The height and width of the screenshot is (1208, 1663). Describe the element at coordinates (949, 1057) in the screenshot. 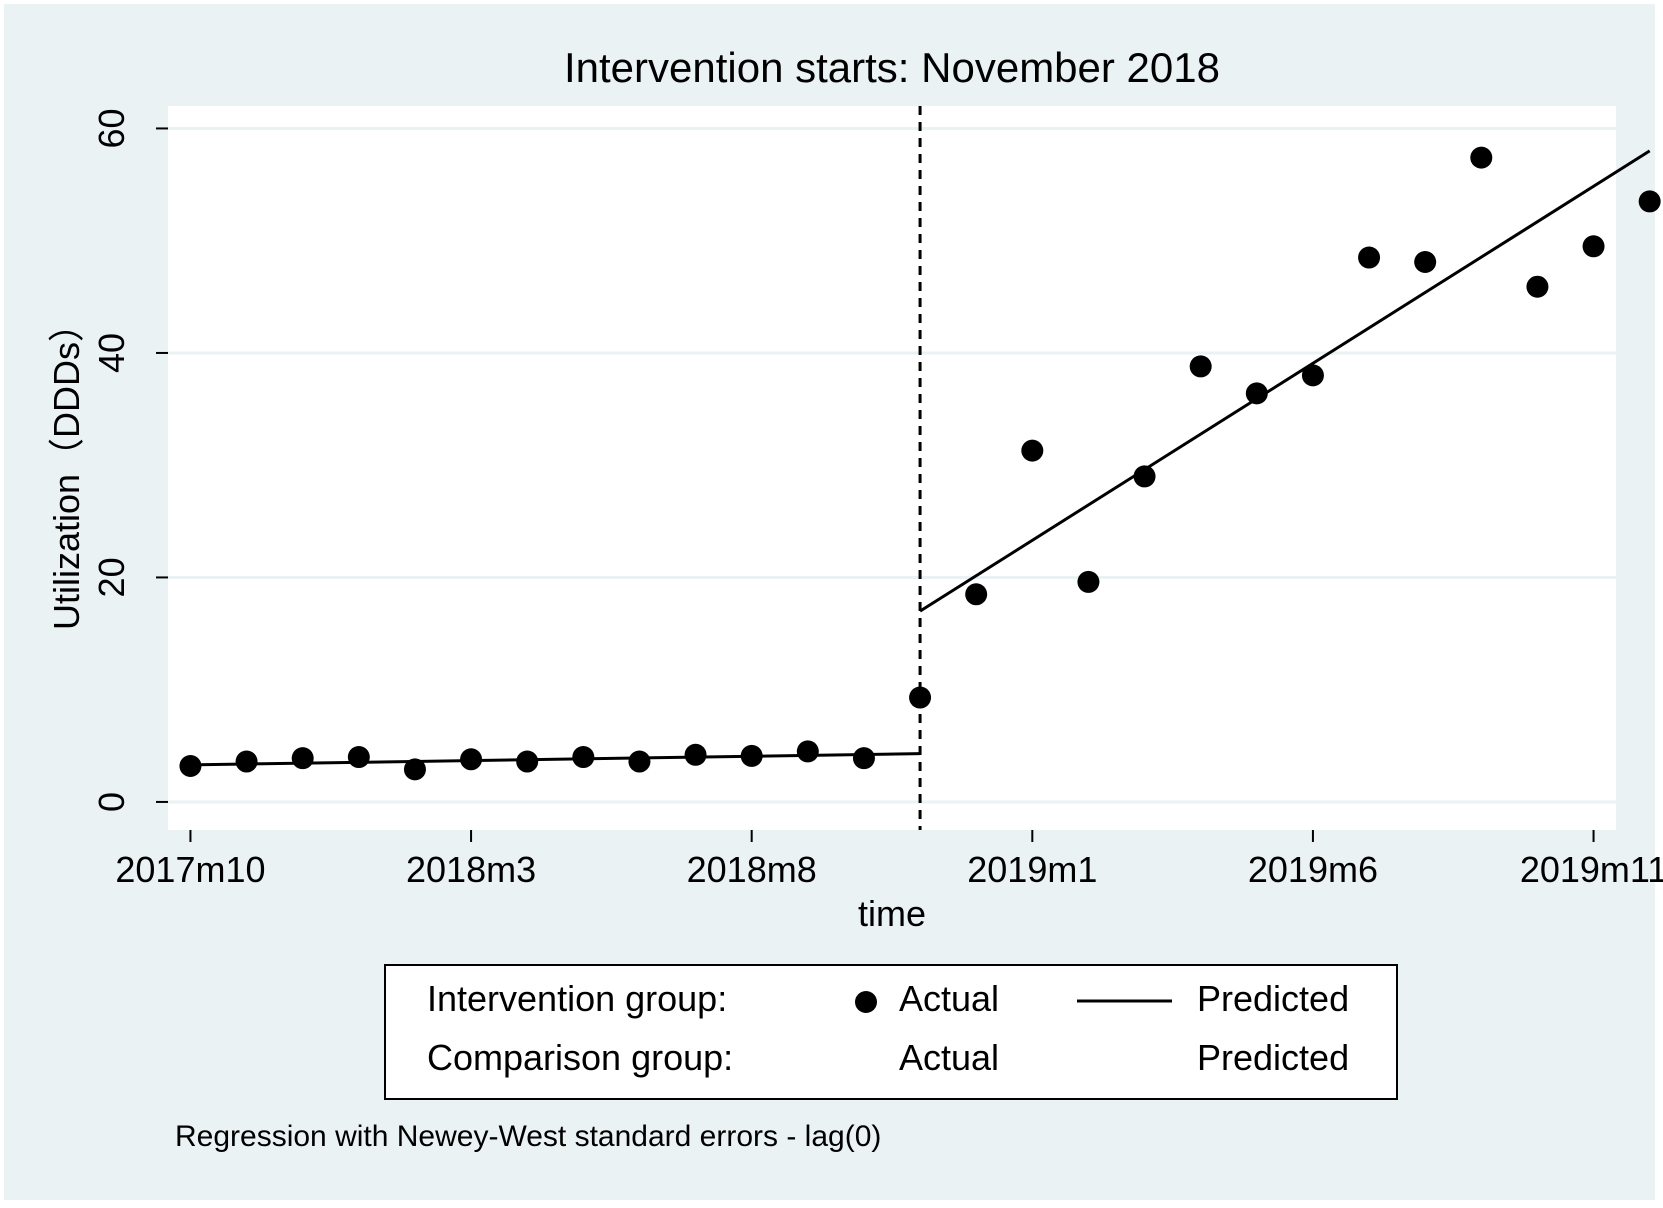

I see `legend-comparison-actual-label: Actual` at that location.